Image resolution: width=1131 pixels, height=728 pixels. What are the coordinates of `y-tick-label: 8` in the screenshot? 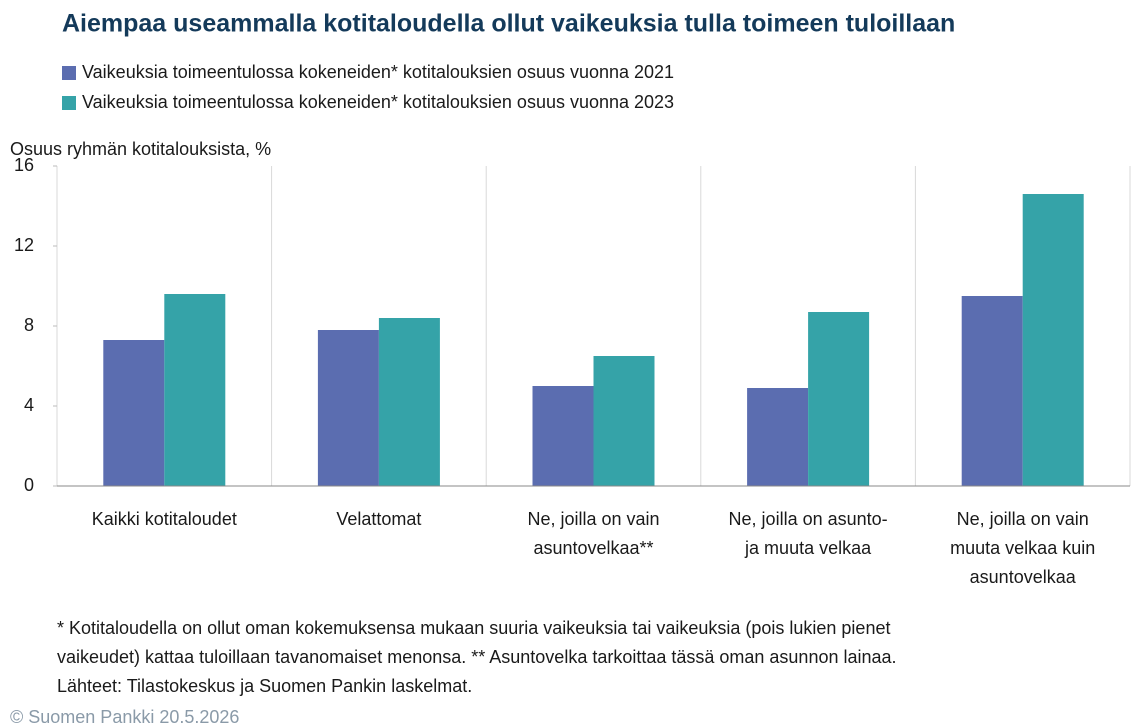 It's located at (29, 325).